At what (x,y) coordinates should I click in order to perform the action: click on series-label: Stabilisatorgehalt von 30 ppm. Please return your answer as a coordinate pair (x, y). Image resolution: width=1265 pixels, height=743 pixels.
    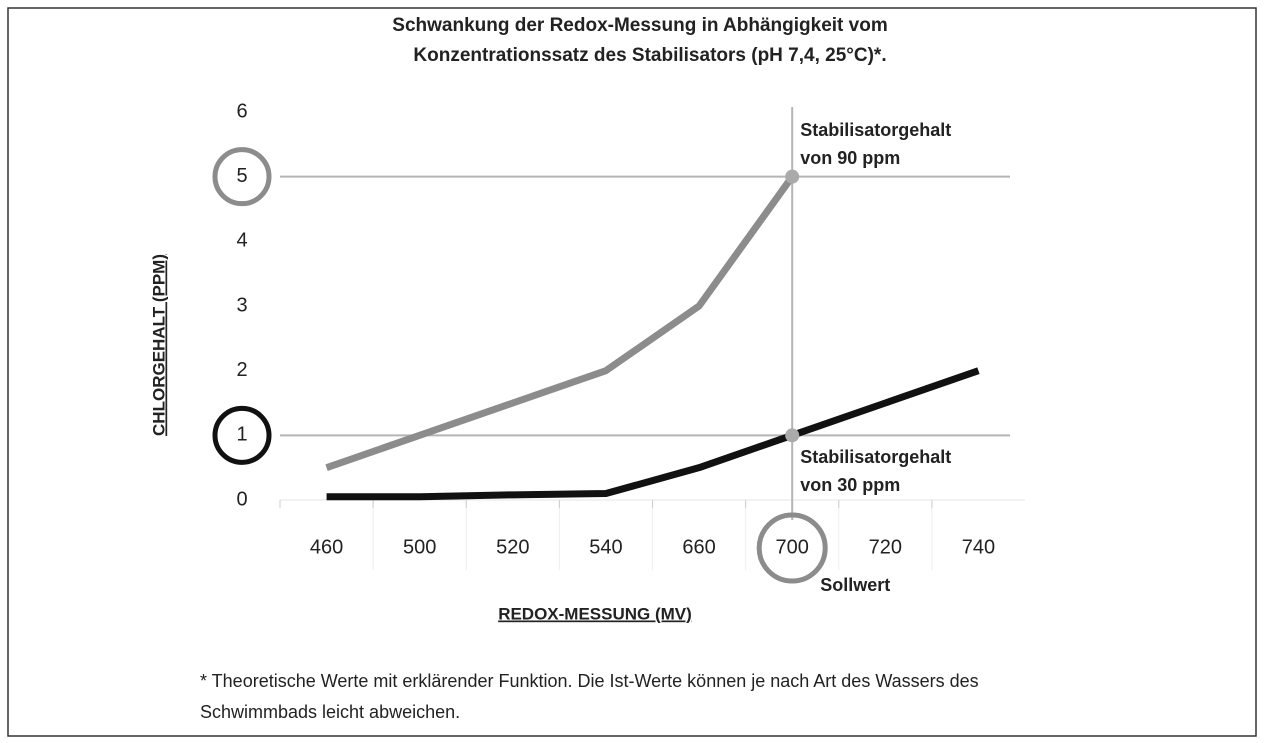
    Looking at the image, I should click on (876, 471).